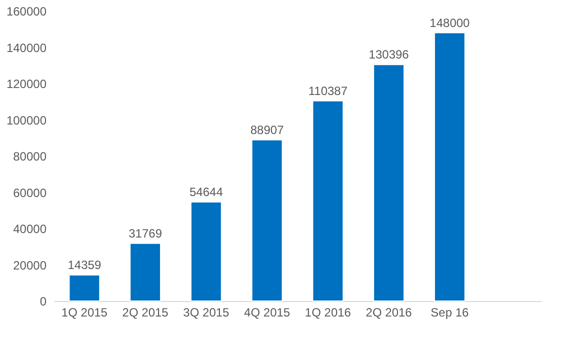 The height and width of the screenshot is (339, 571). What do you see at coordinates (328, 91) in the screenshot?
I see `data-label: 110387` at bounding box center [328, 91].